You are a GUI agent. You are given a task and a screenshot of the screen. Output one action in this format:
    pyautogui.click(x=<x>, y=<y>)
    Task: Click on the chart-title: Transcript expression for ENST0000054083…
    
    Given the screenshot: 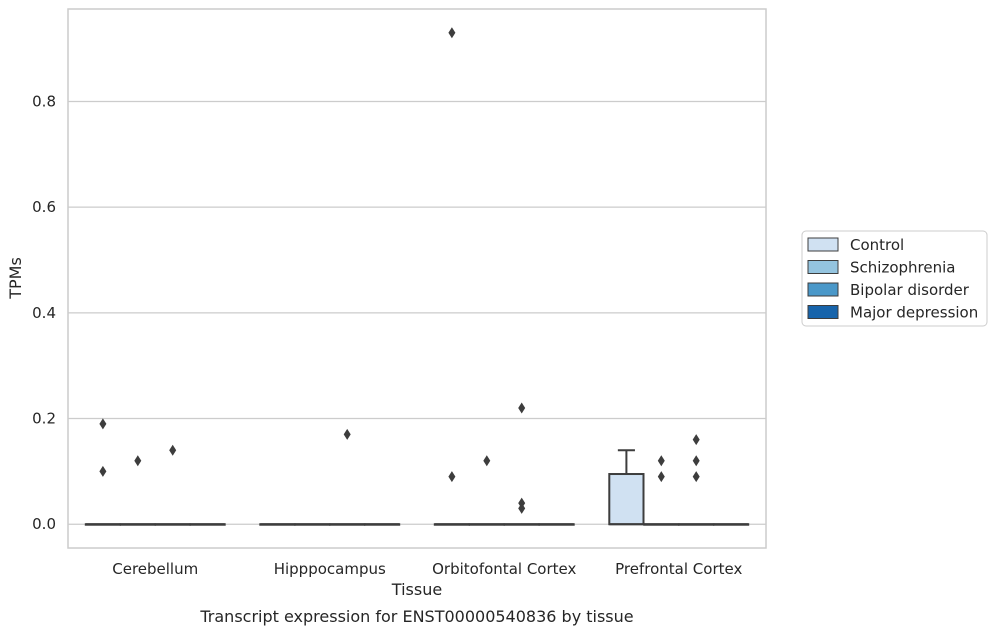 What is the action you would take?
    pyautogui.click(x=416, y=616)
    